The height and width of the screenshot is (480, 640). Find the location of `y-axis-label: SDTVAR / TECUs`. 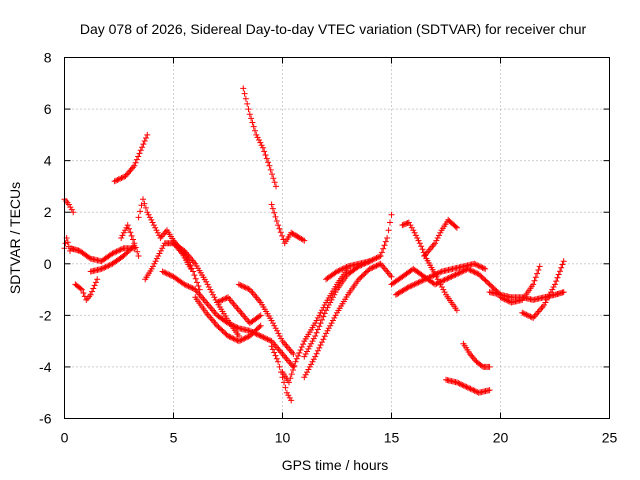

y-axis-label: SDTVAR / TECUs is located at coordinates (15, 238).